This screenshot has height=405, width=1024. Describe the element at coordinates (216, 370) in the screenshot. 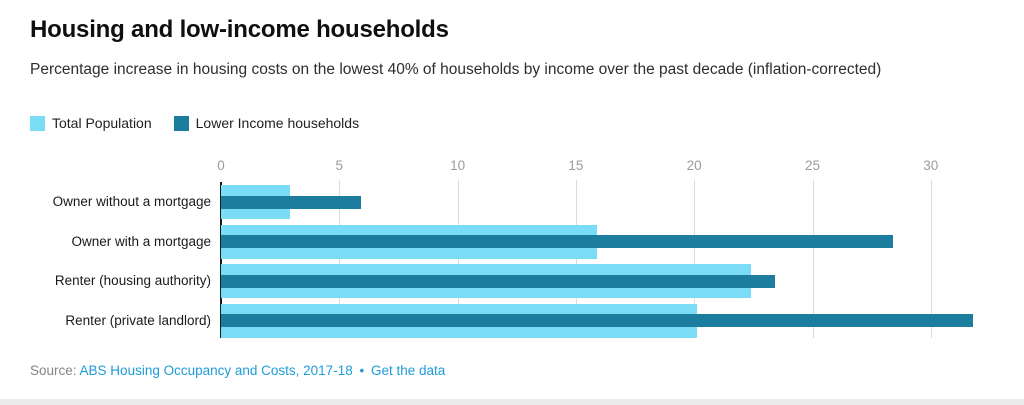

I see `source-link: ABS Housing Occupancy and Costs, 2017-18` at that location.